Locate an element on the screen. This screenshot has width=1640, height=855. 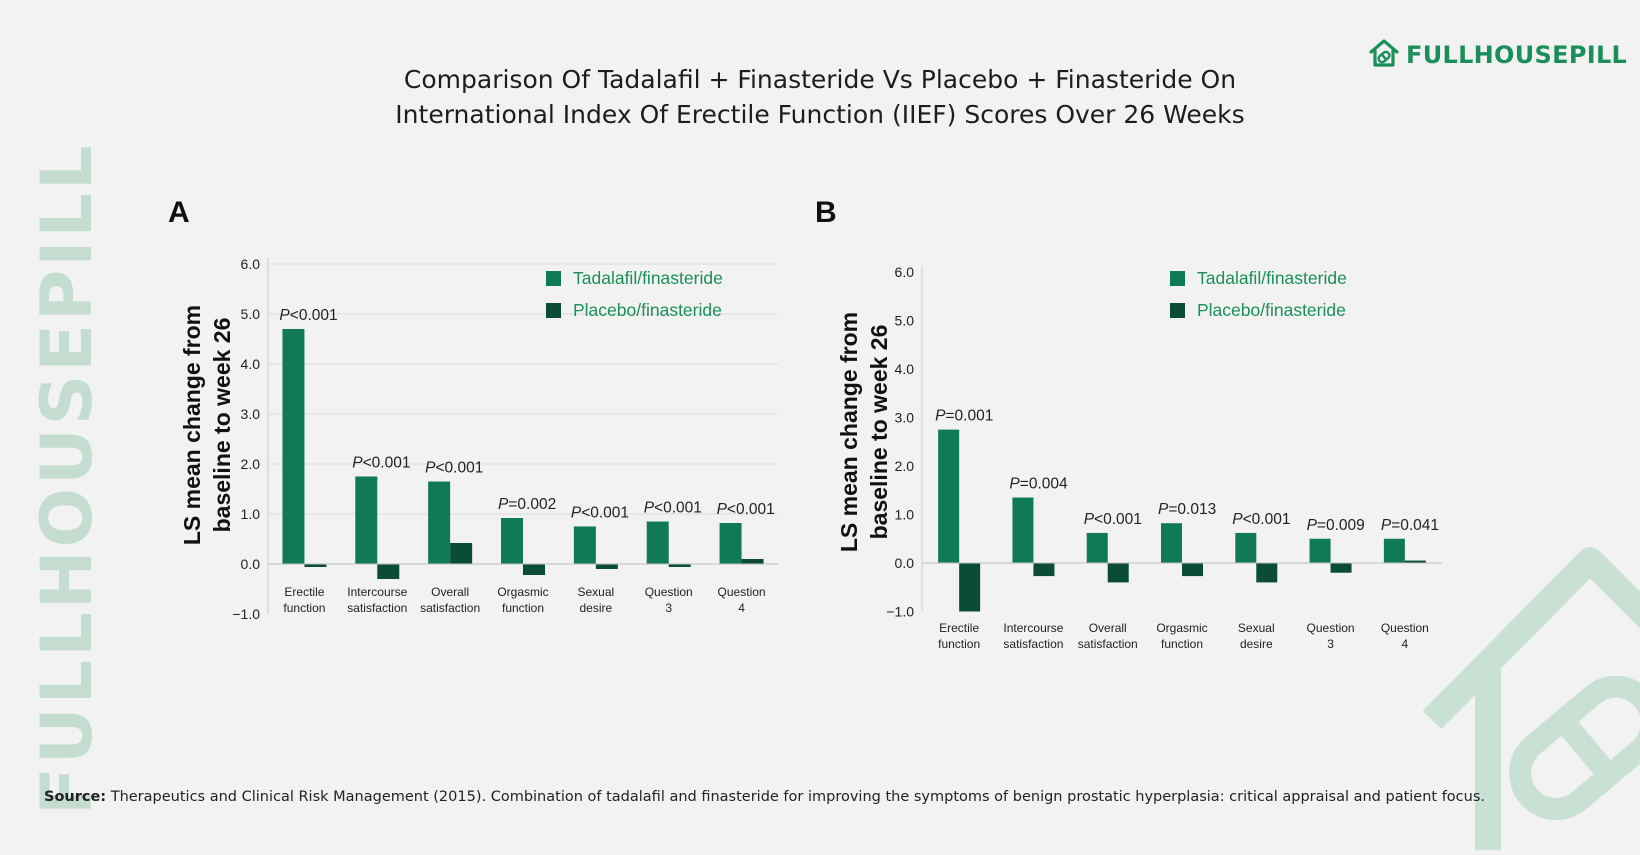
x-tick-label-a: Overall satisfaction is located at coordinates (450, 600).